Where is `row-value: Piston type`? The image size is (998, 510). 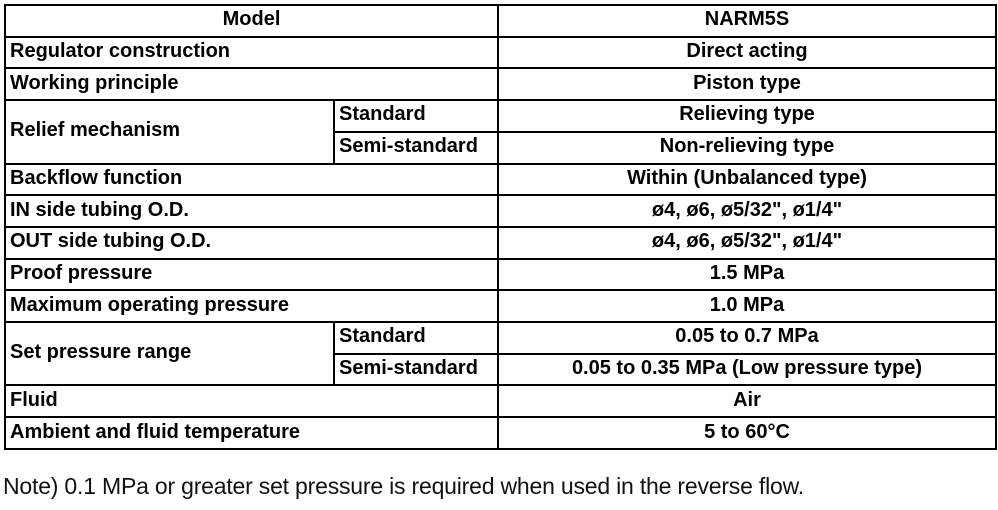 row-value: Piston type is located at coordinates (747, 84).